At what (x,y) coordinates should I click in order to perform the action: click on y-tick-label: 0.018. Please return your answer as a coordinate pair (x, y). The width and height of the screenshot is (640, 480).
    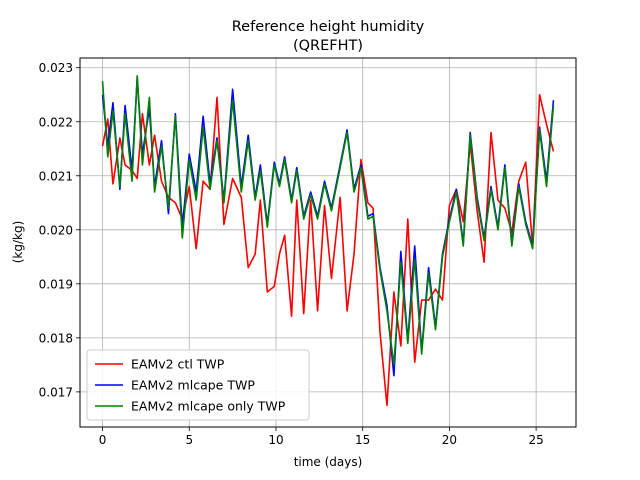
    Looking at the image, I should click on (56, 338).